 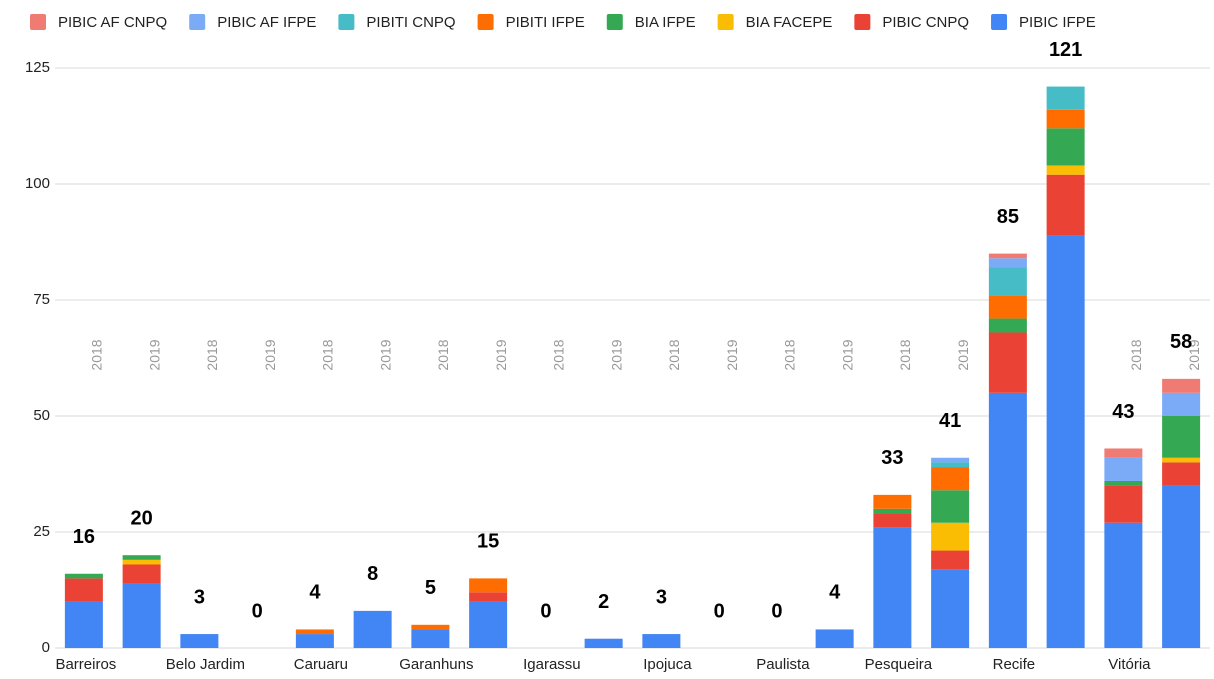 What do you see at coordinates (85, 664) in the screenshot?
I see `x-group-label: Barreiros` at bounding box center [85, 664].